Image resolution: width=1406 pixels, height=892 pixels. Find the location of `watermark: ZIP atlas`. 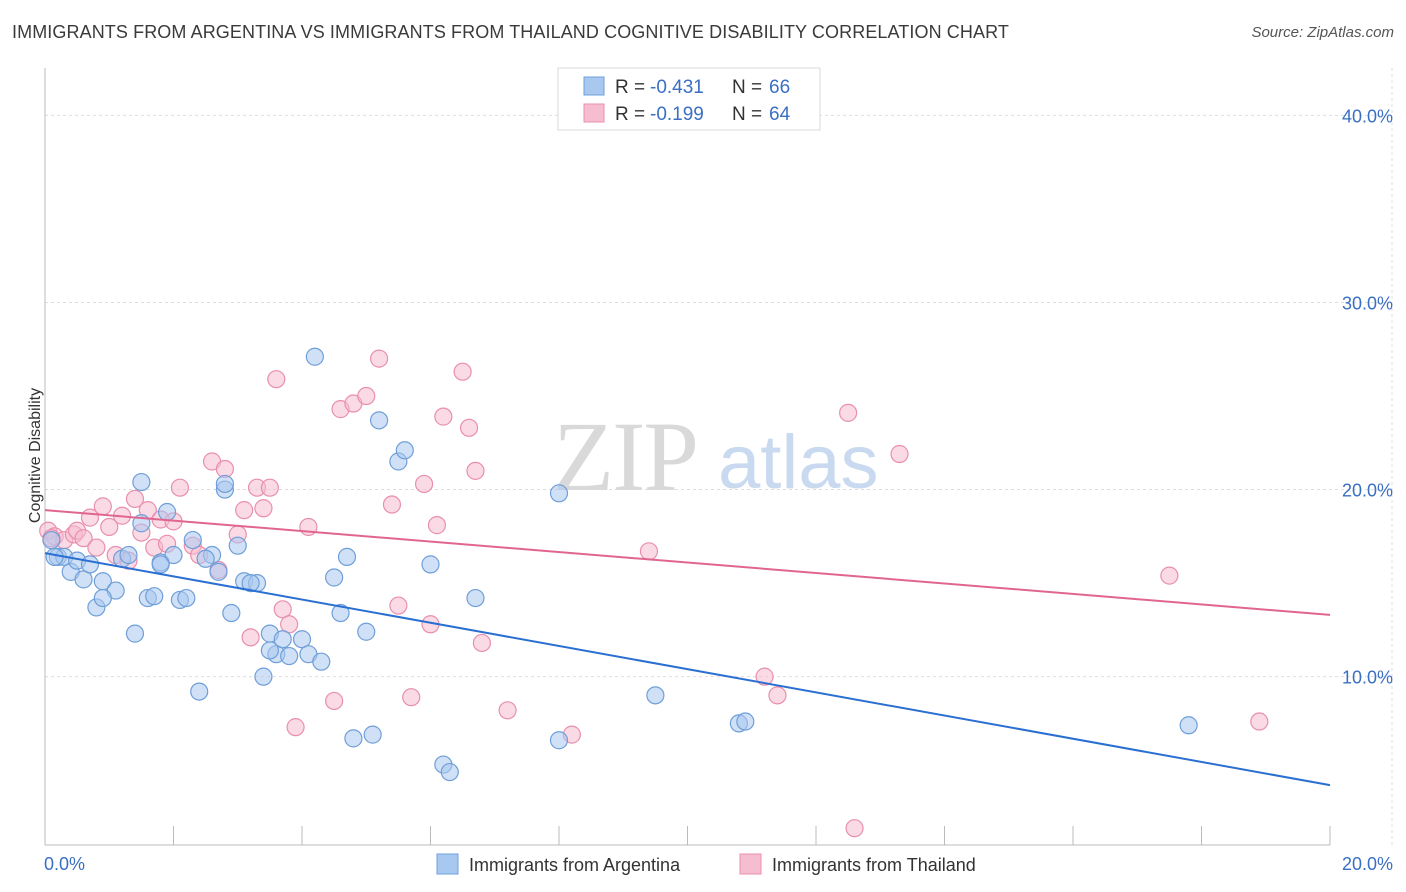

watermark: ZIP atlas is located at coordinates (716, 456).